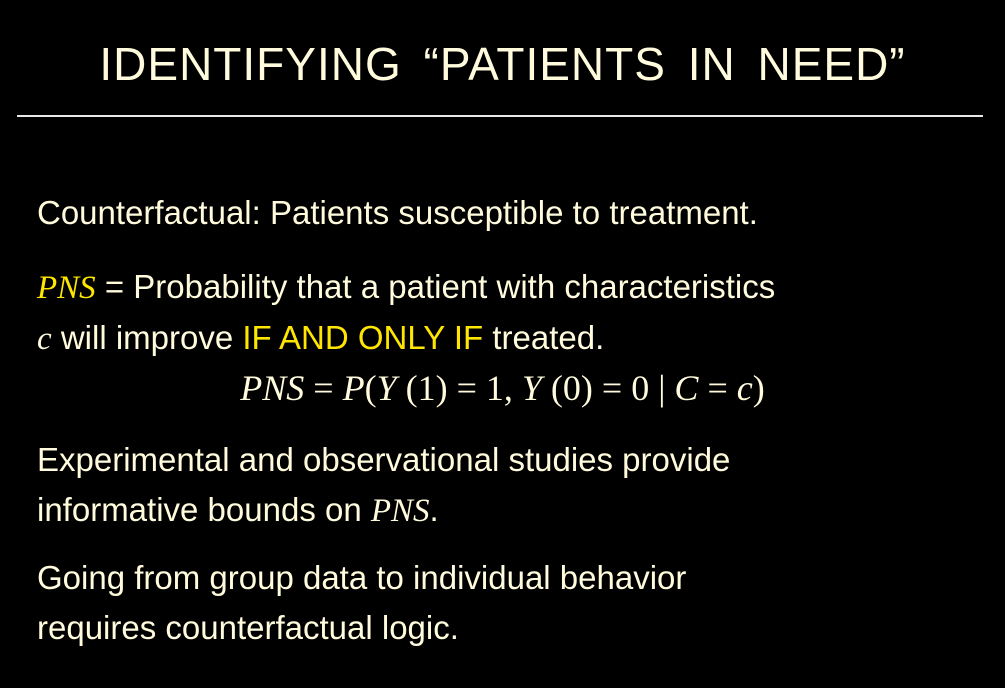  I want to click on pns-formula: PNS = P(Y (1) = 1, Y (0) = 0 | C = c), so click(502, 388).